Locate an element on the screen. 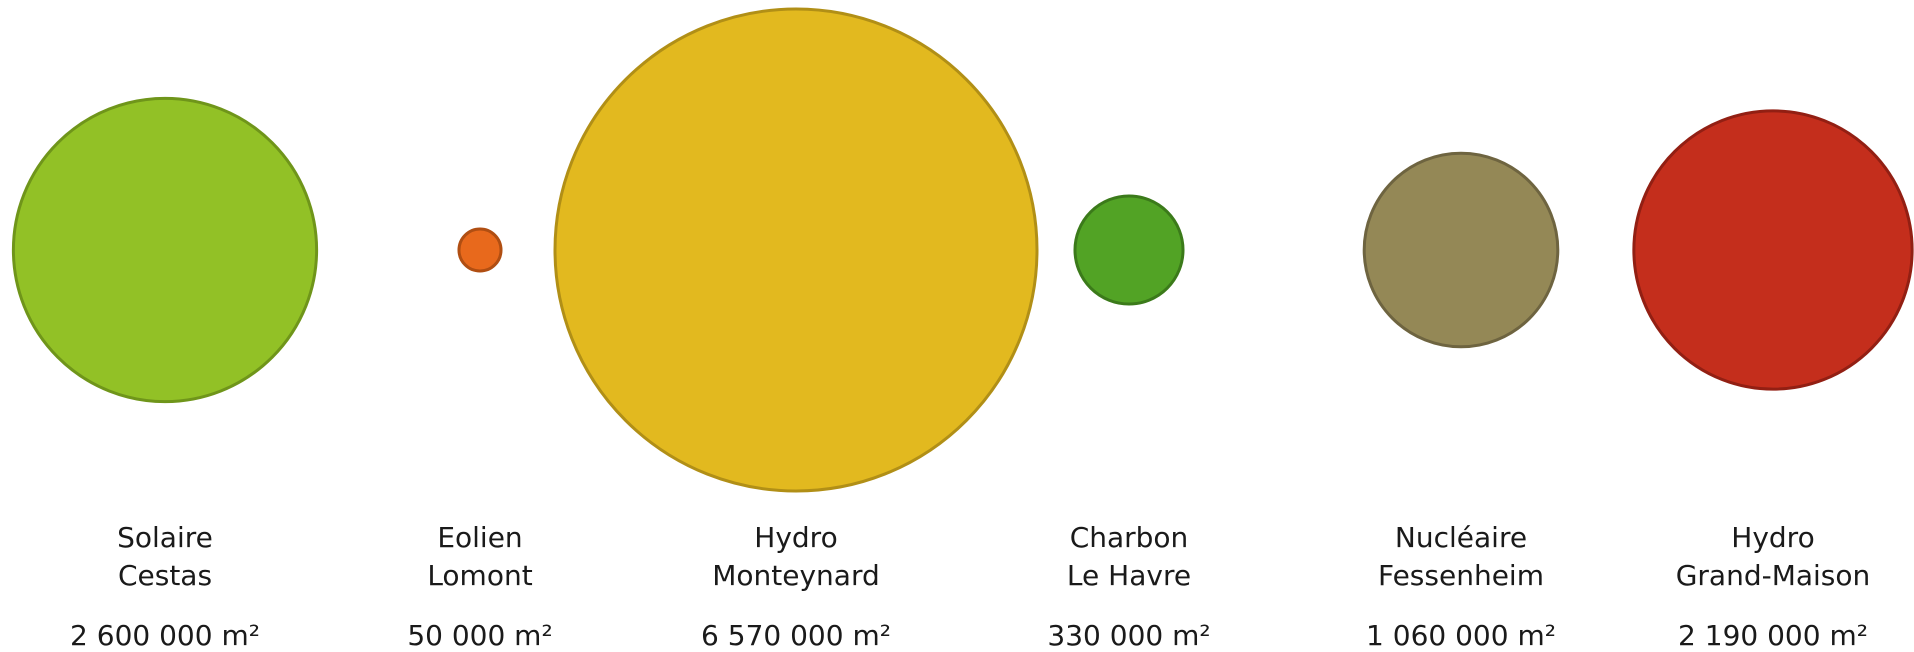 The image size is (1914, 652). bubble-category-label-charbon-le-havre: Charbon is located at coordinates (1129, 537).